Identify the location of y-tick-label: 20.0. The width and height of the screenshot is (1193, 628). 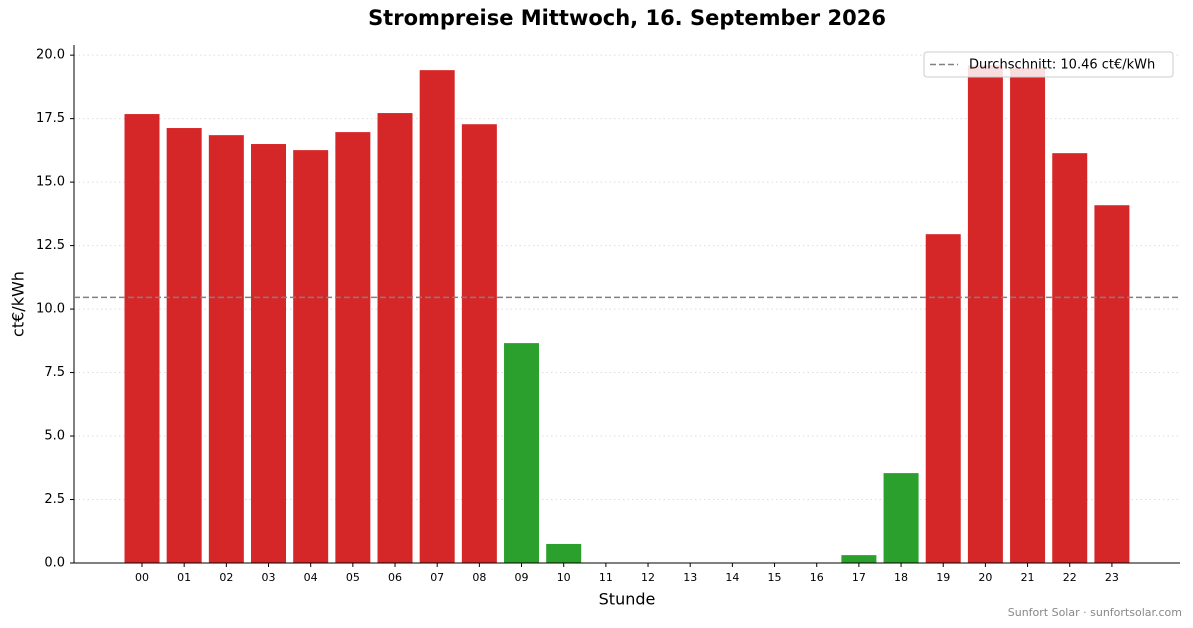
(50, 55).